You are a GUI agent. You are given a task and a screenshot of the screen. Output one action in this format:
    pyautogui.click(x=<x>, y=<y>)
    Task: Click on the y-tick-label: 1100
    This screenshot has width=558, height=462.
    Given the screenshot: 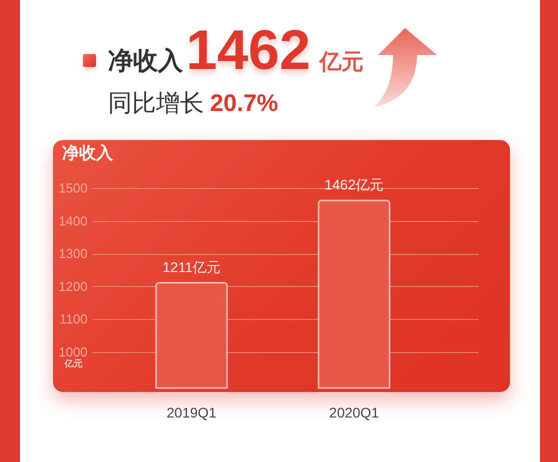 What is the action you would take?
    pyautogui.click(x=74, y=319)
    